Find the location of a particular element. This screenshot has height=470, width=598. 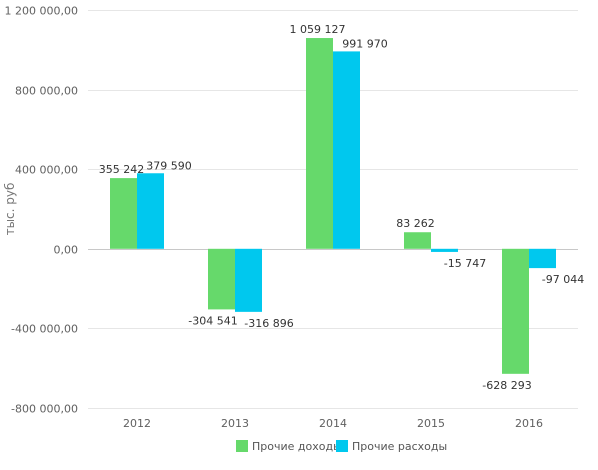

y-tick-label: 800 000,00 is located at coordinates (46, 91).